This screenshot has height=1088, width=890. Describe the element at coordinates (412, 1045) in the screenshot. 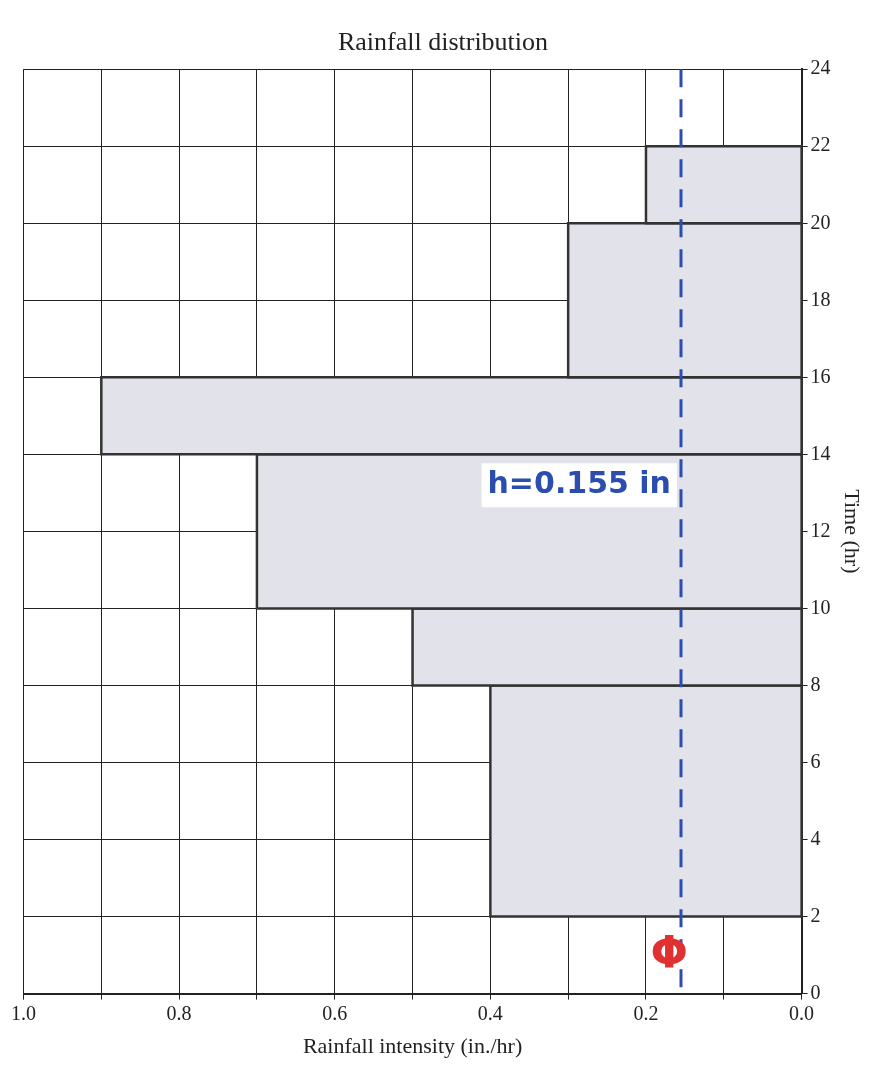

I see `x-axis-title: Rainfall intensity (in./hr)` at that location.